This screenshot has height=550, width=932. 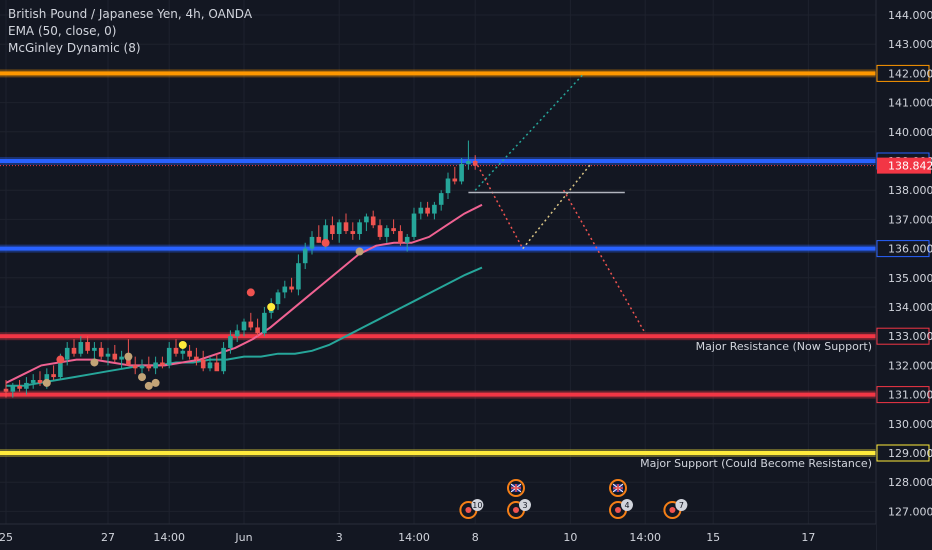 What do you see at coordinates (910, 73) in the screenshot?
I see `level-axis-label: 142.000` at bounding box center [910, 73].